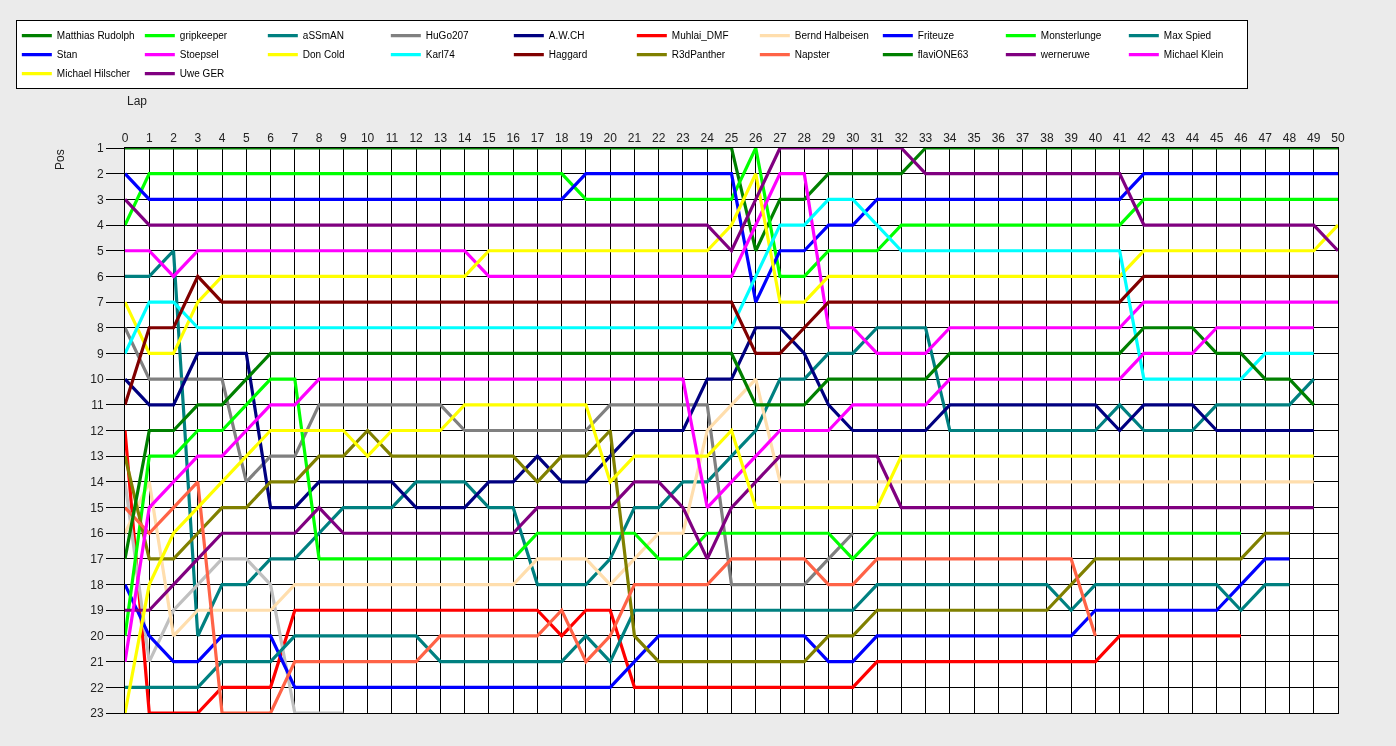 This screenshot has height=746, width=1396. What do you see at coordinates (634, 138) in the screenshot?
I see `x-tick-label: 21` at bounding box center [634, 138].